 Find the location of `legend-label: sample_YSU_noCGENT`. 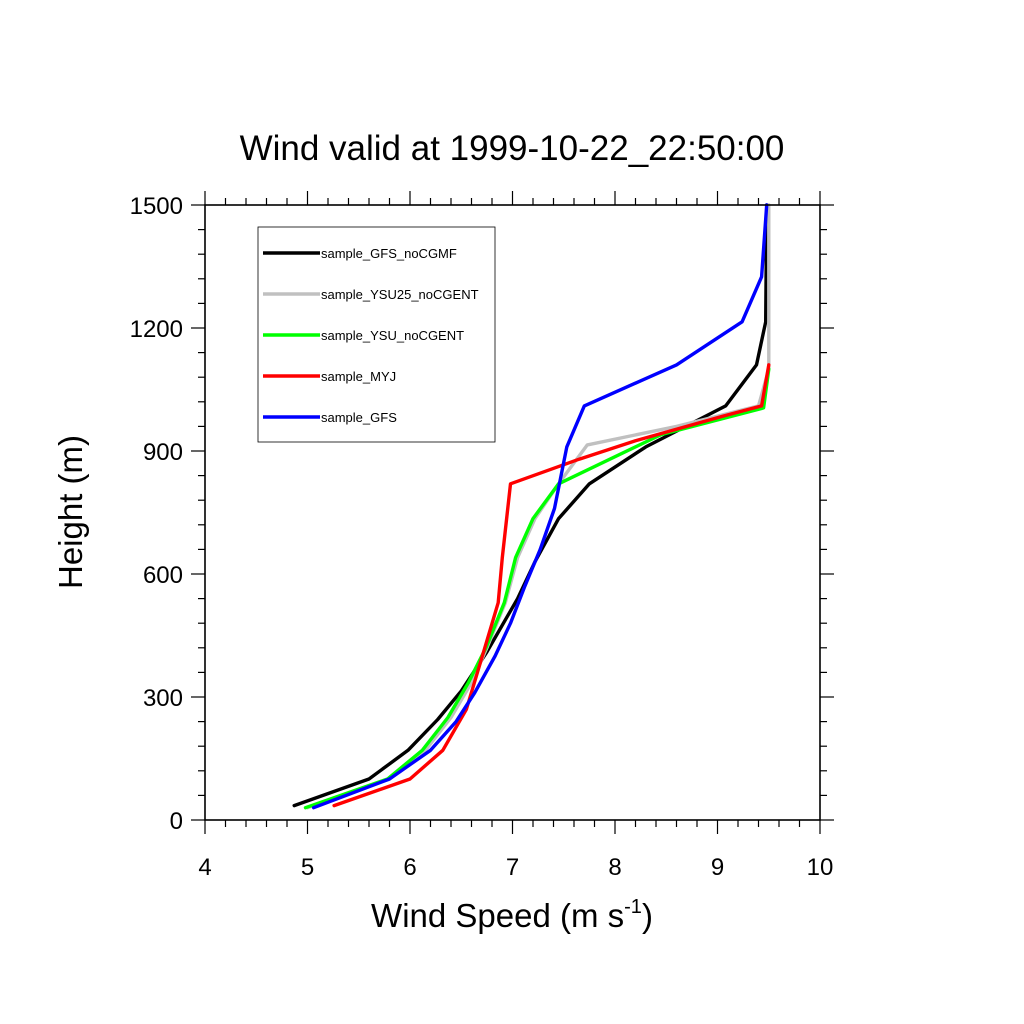

legend-label: sample_YSU_noCGENT is located at coordinates (392, 335).